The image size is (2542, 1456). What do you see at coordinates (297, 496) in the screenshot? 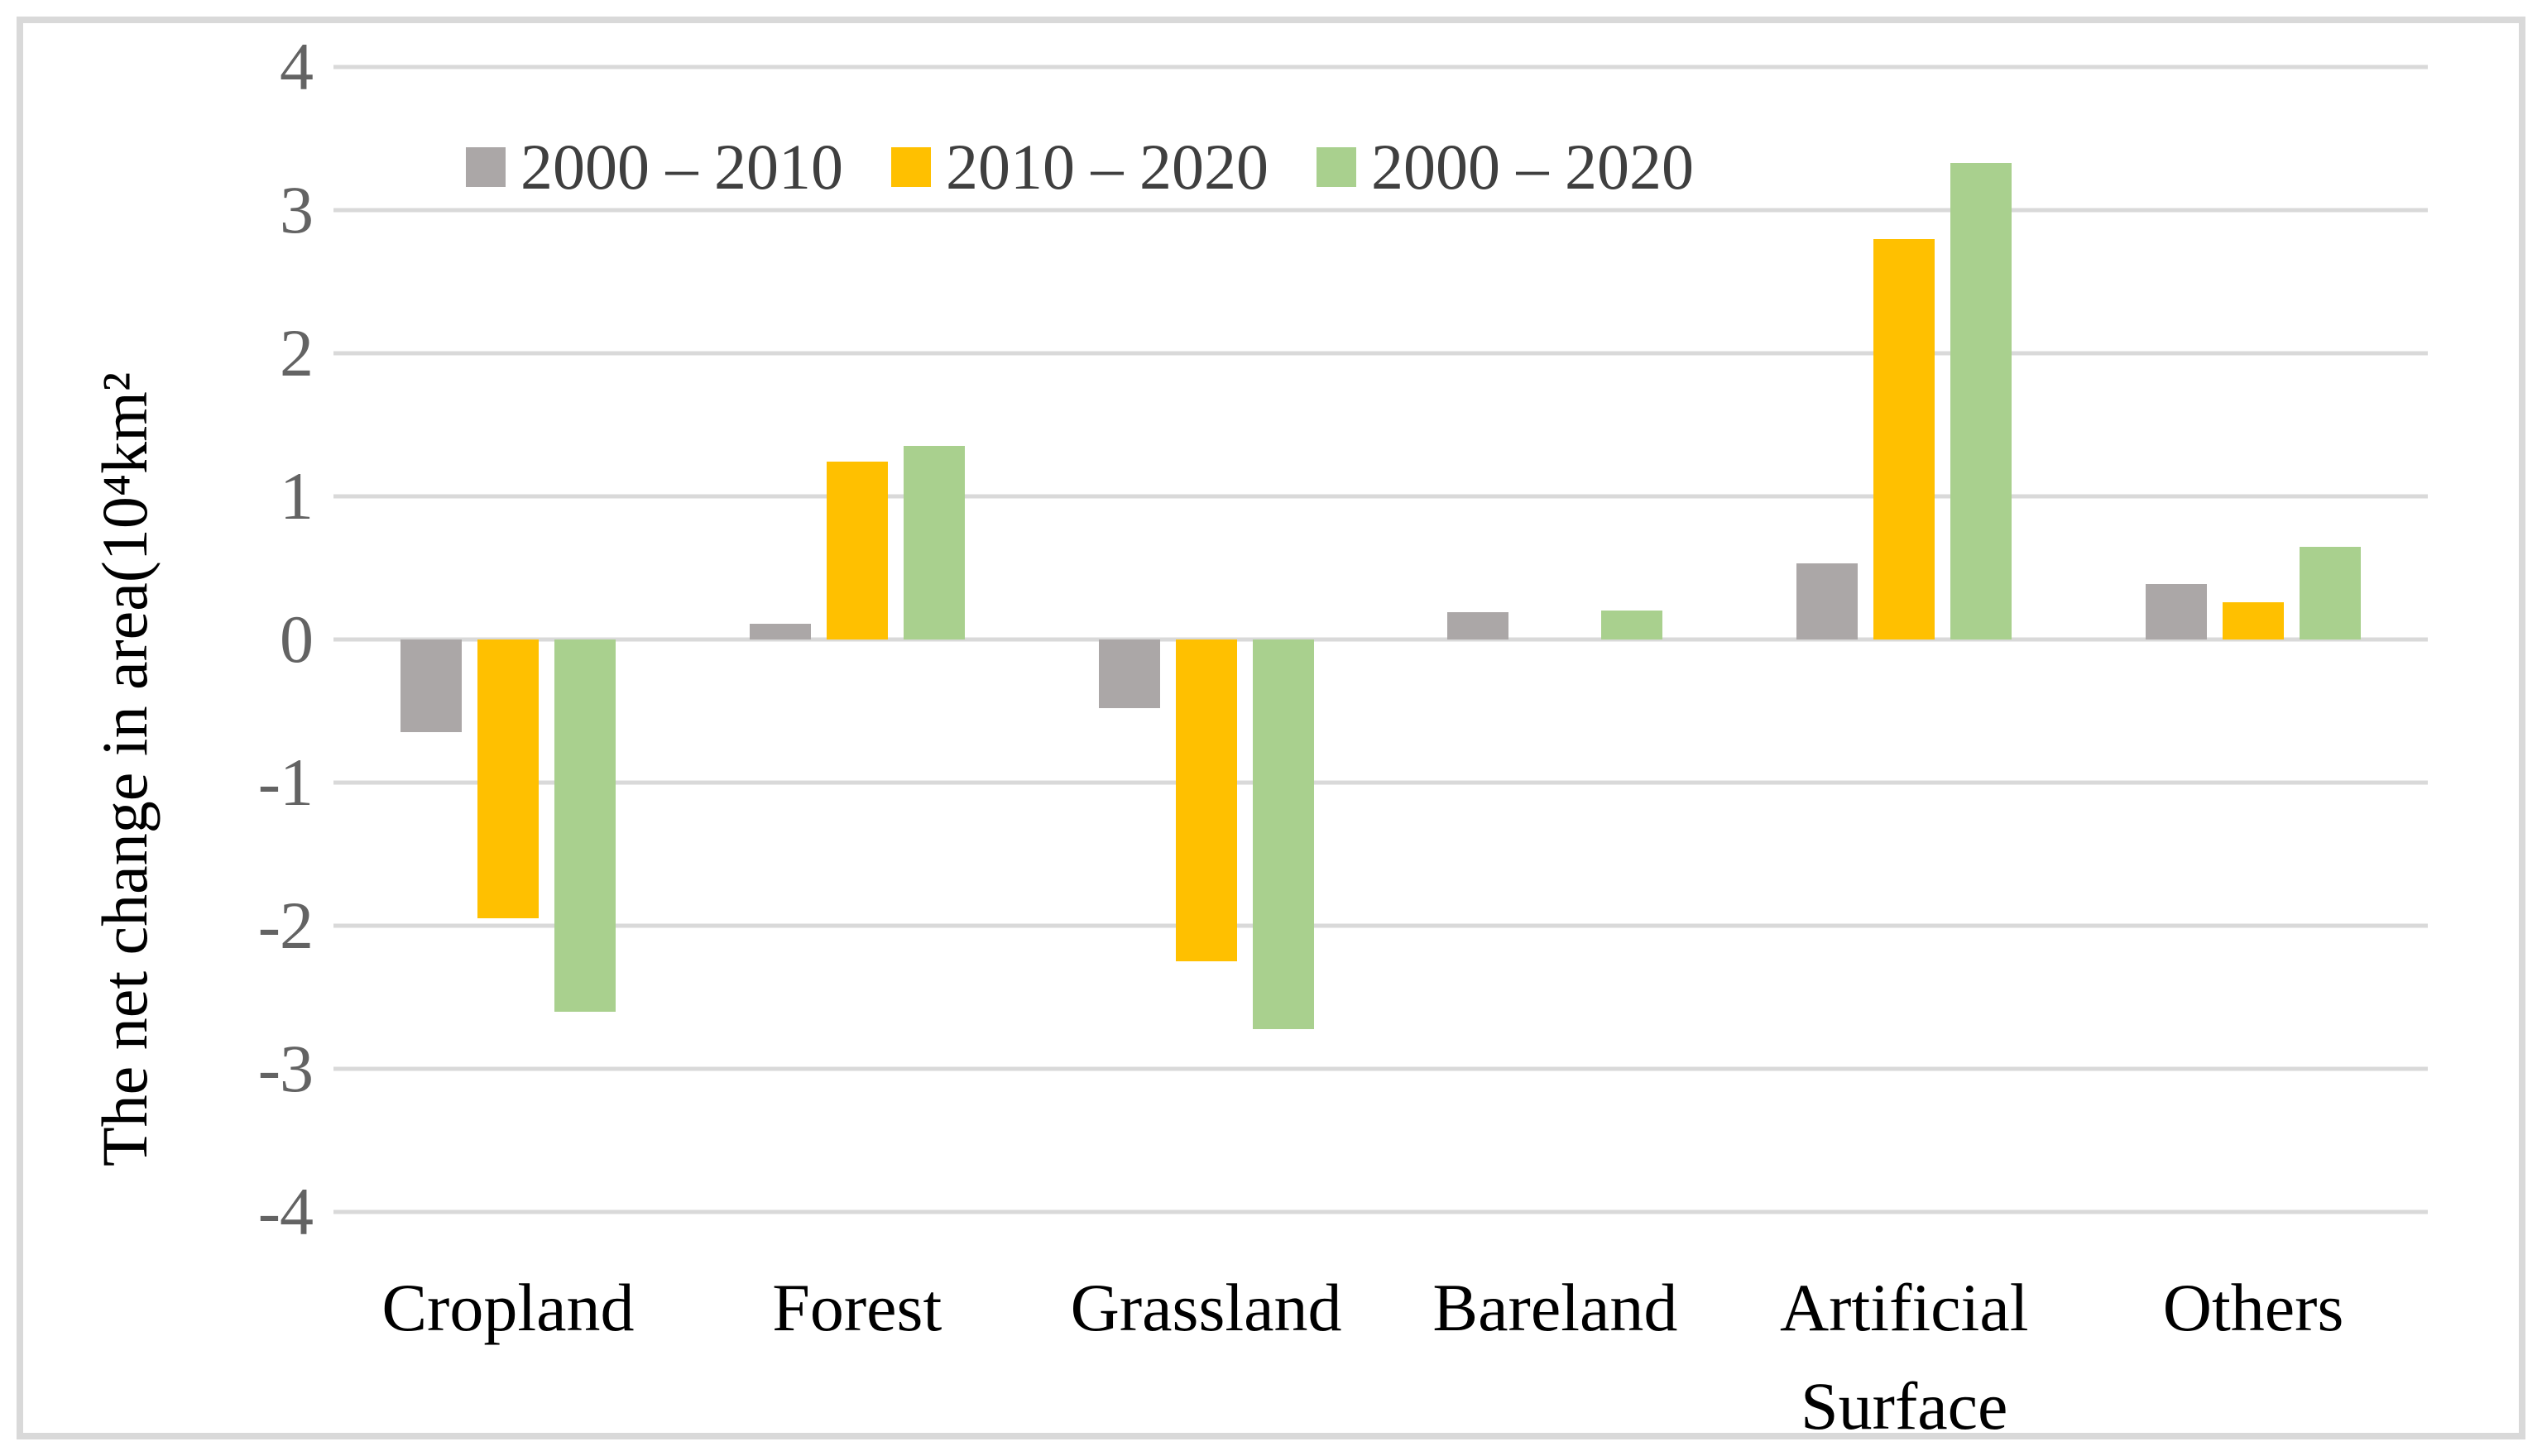
I see `y-tick-label: 1` at bounding box center [297, 496].